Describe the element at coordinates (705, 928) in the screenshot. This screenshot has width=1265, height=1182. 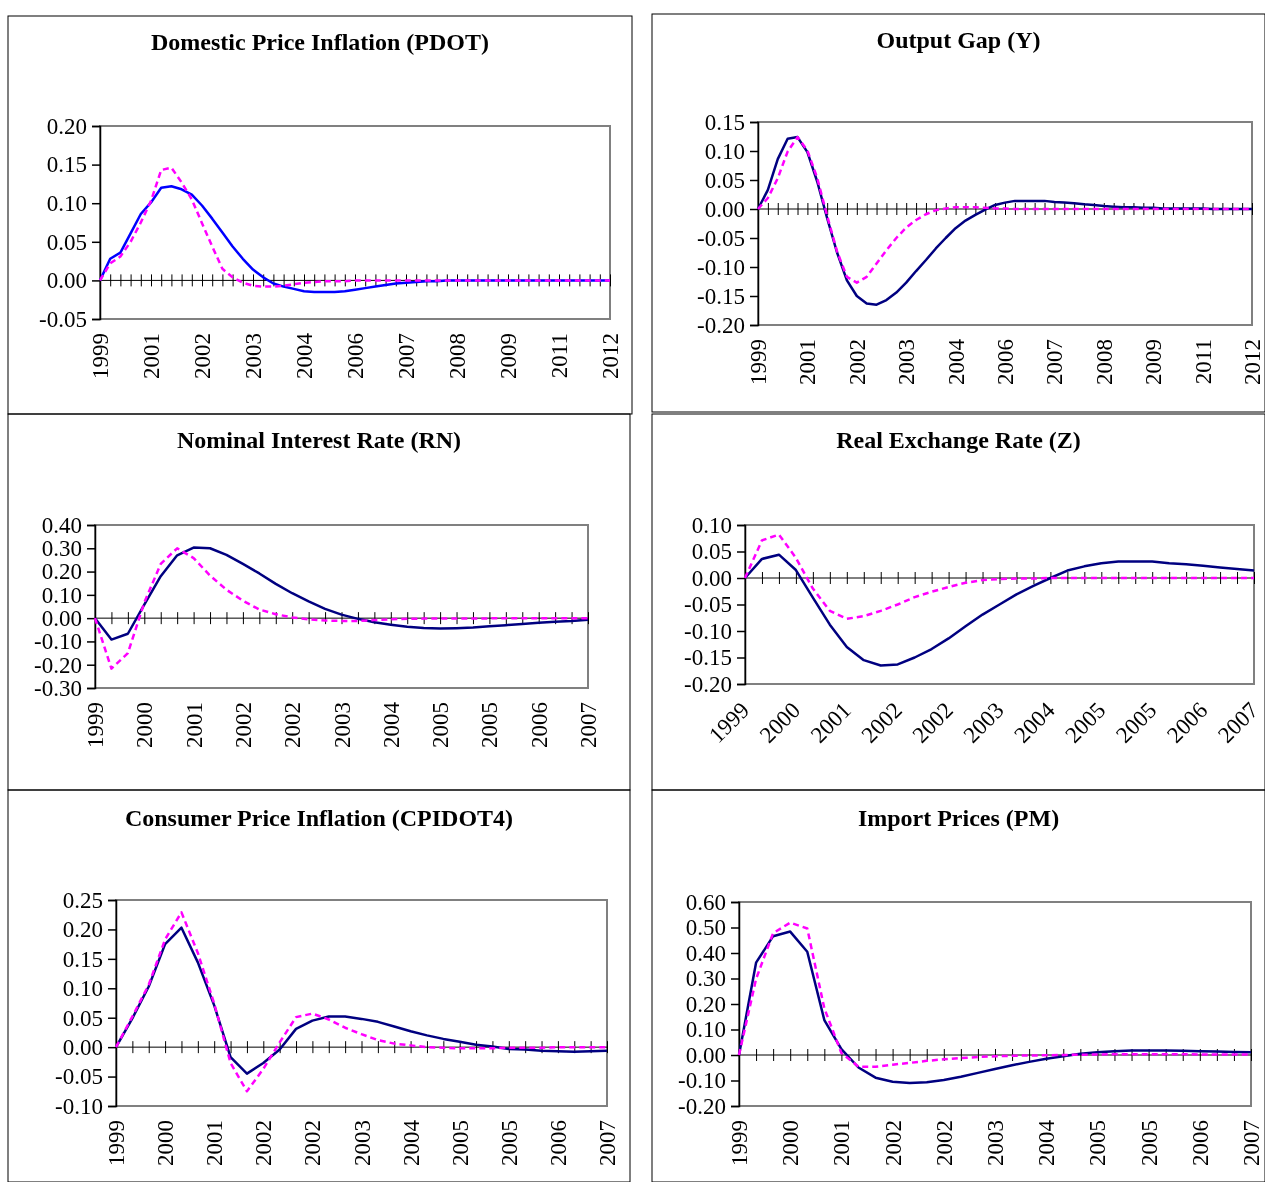
I see `y-tick-label: 0.50` at that location.